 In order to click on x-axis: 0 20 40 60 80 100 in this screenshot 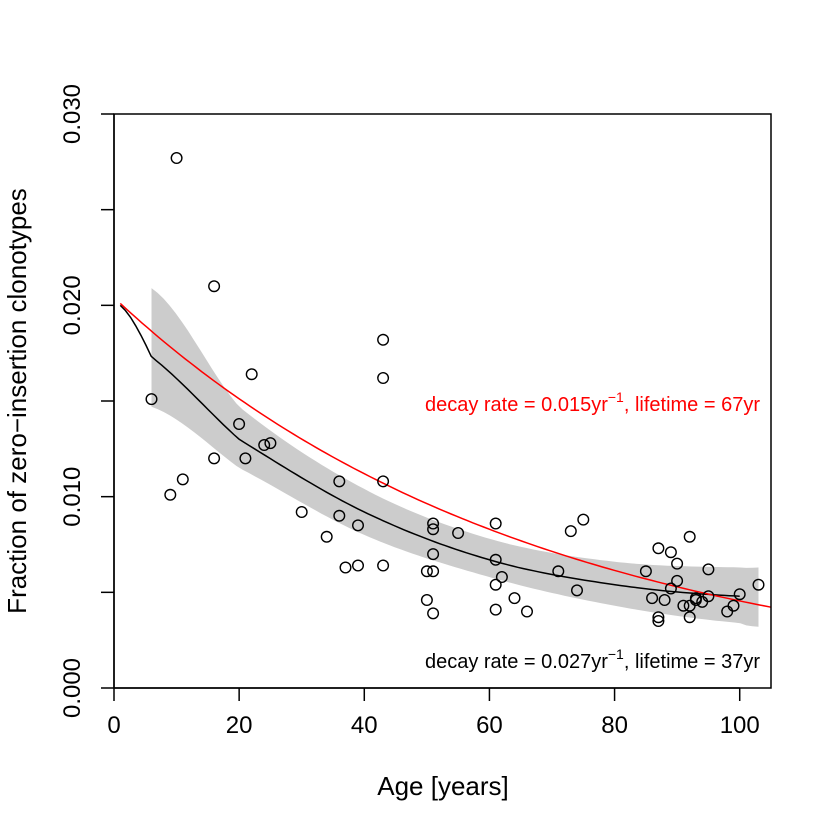, I will do `click(433, 713)`.